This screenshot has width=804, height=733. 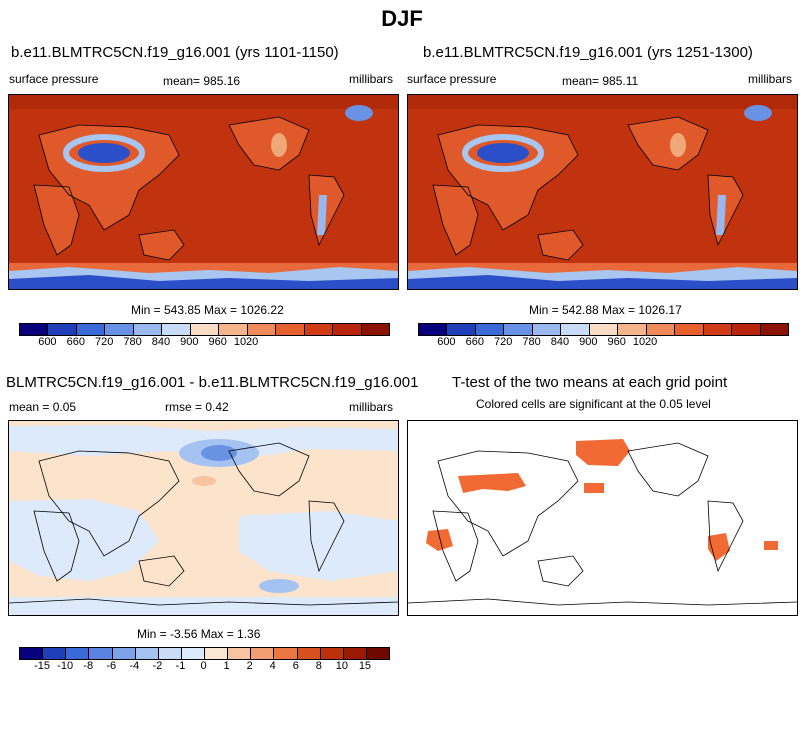 What do you see at coordinates (359, 113) in the screenshot?
I see `greenland-low` at bounding box center [359, 113].